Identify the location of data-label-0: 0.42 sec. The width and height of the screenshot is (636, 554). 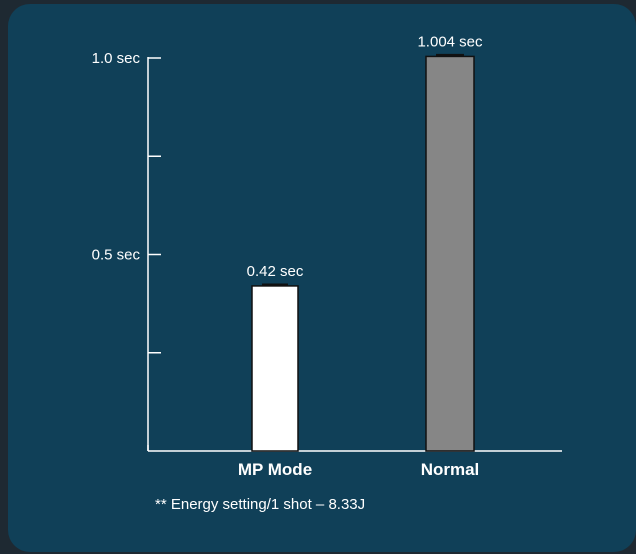
(275, 271).